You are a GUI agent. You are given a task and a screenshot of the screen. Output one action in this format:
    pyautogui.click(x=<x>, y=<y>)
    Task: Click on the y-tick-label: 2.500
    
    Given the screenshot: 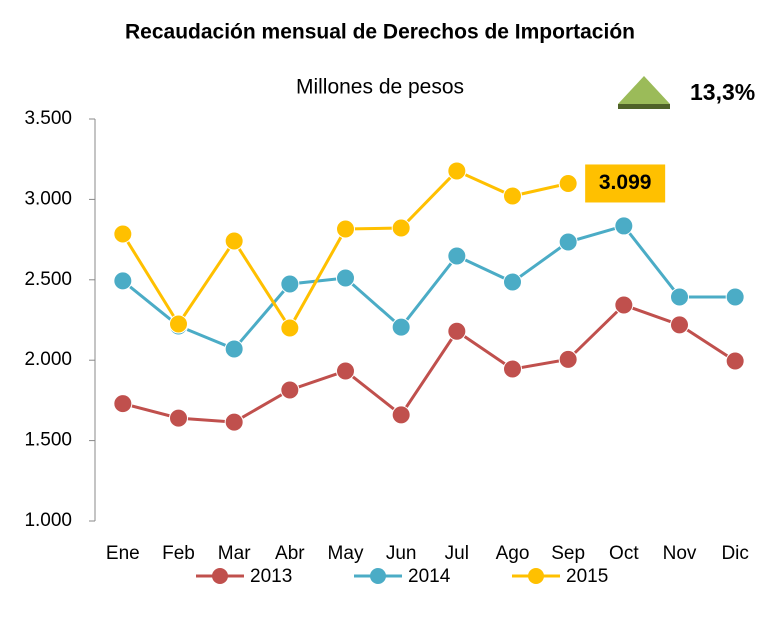 What is the action you would take?
    pyautogui.click(x=48, y=279)
    